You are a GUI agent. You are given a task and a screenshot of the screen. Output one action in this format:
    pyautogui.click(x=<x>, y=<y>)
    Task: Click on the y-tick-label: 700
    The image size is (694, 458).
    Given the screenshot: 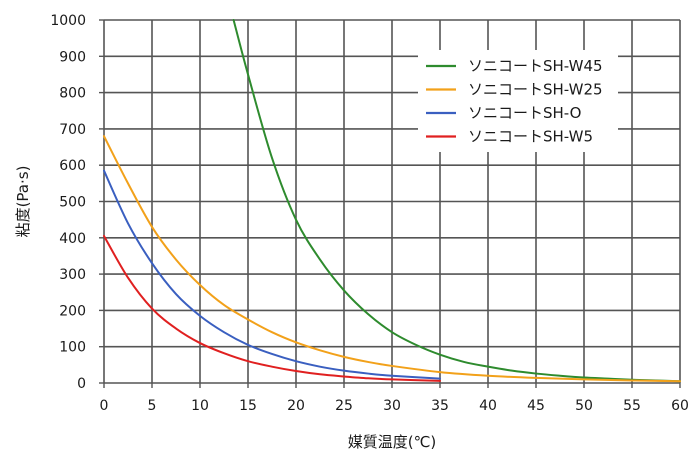 What is the action you would take?
    pyautogui.click(x=72, y=130)
    